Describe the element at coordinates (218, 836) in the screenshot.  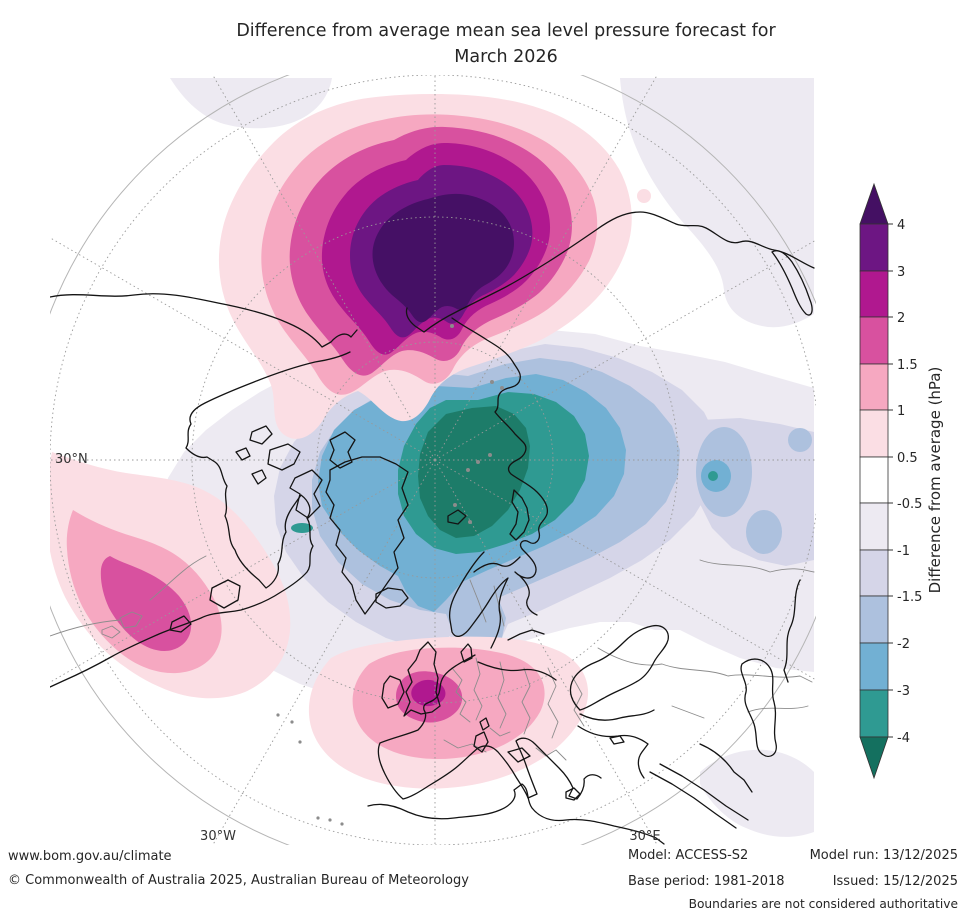
I see `lon-label-30w: 30°W` at that location.